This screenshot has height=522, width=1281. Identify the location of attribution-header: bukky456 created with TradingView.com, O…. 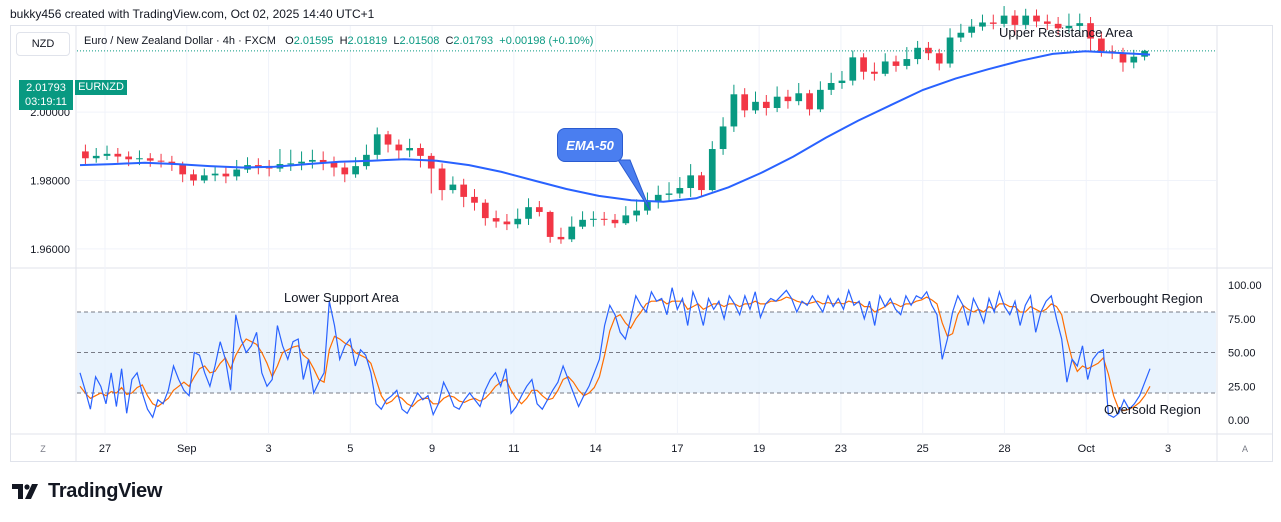
(192, 14).